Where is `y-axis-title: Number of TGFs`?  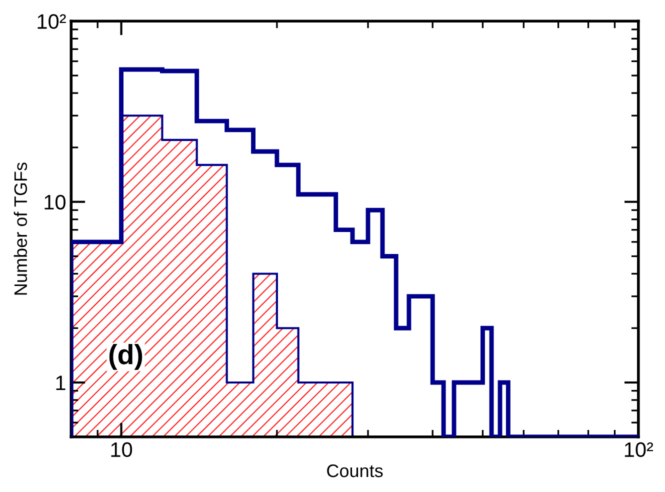 y-axis-title: Number of TGFs is located at coordinates (21, 228).